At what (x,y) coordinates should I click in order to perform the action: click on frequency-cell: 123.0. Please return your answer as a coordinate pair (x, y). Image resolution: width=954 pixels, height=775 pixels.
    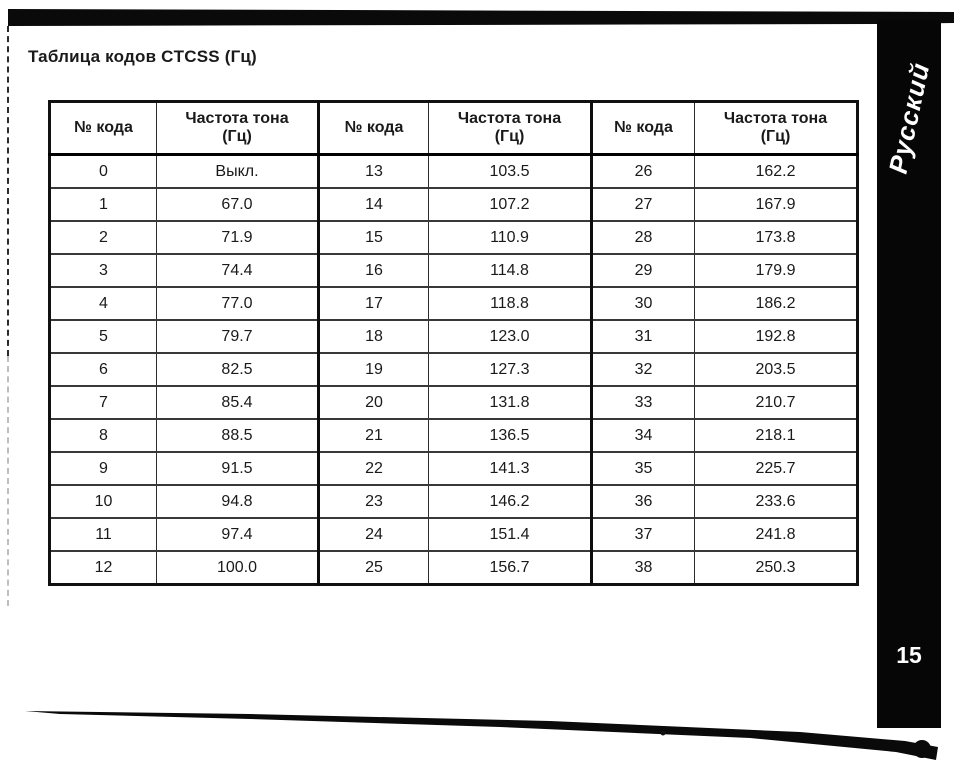
    Looking at the image, I should click on (510, 336).